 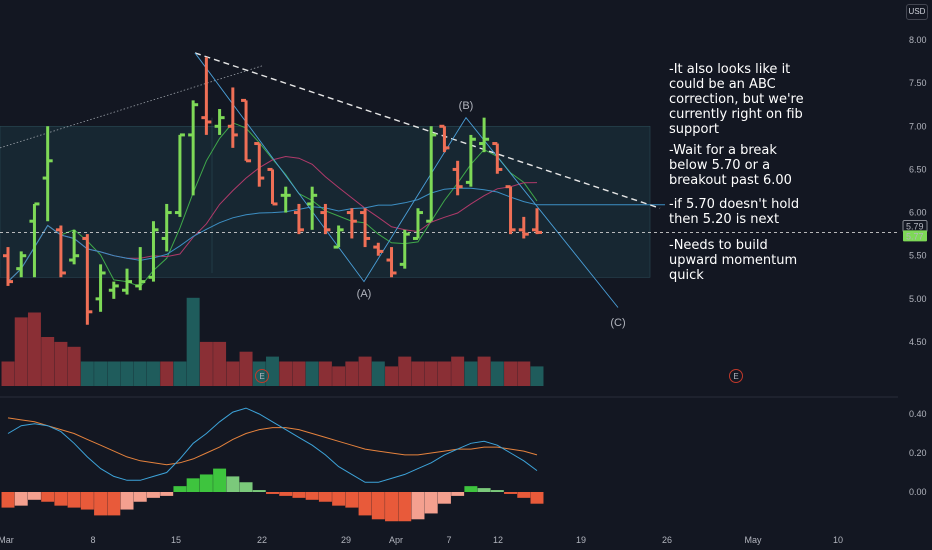 What do you see at coordinates (734, 212) in the screenshot?
I see `annotation-support: -if 5.70 doesn't hold then 5.20 is next` at bounding box center [734, 212].